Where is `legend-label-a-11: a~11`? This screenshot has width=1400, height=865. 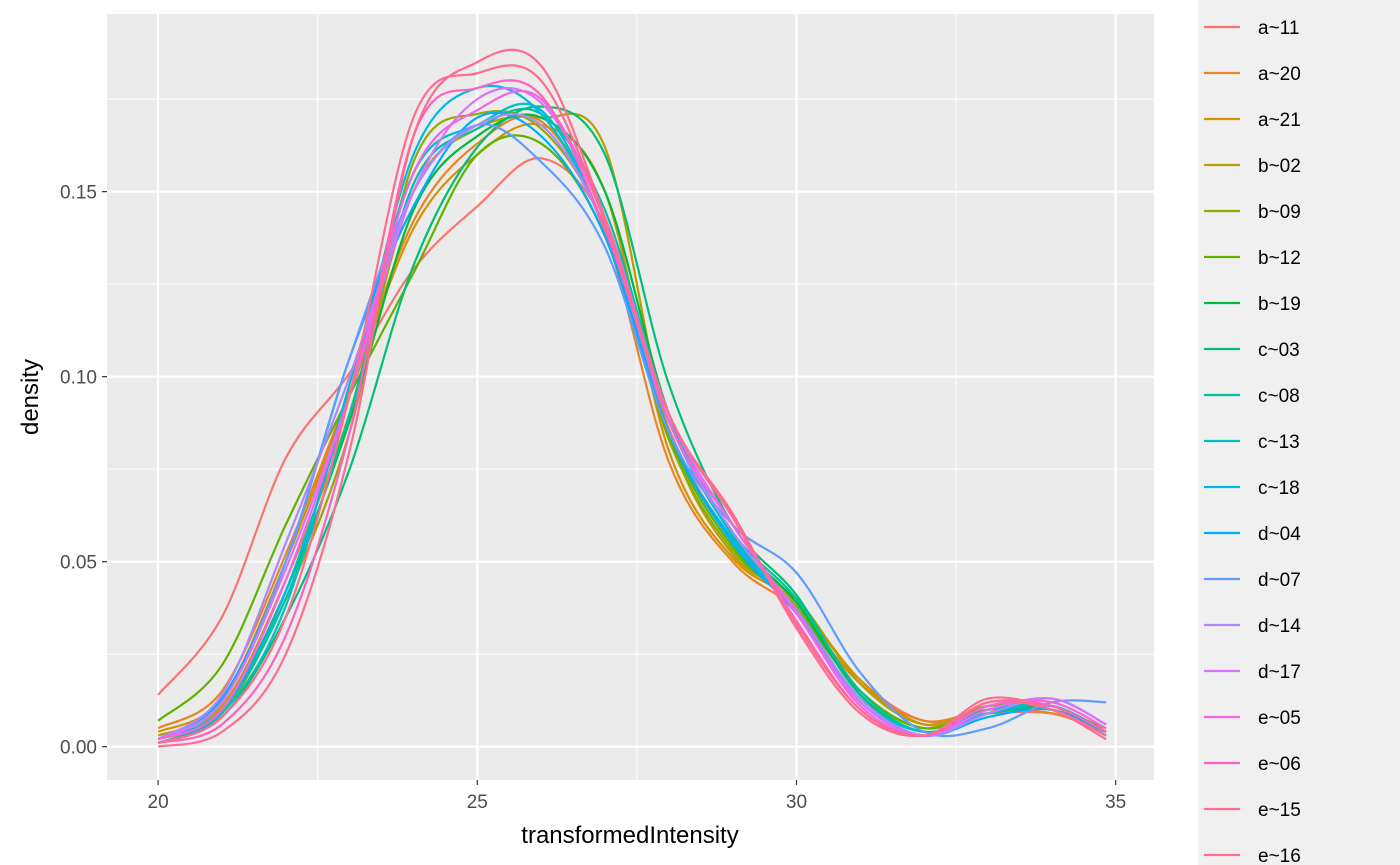 legend-label-a-11: a~11 is located at coordinates (1278, 28).